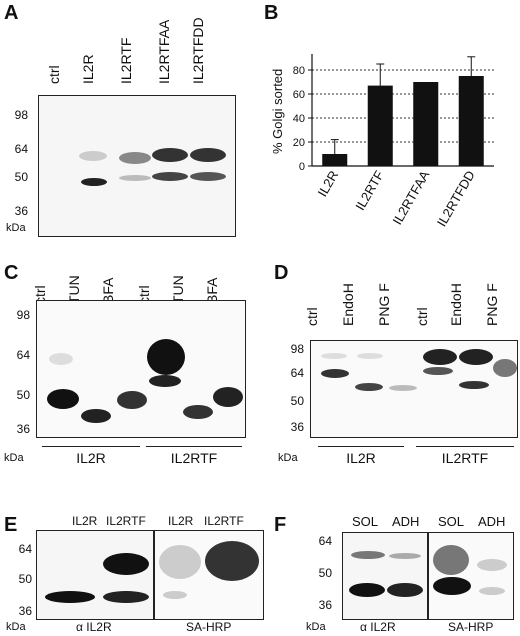 The height and width of the screenshot is (636, 520). I want to click on marker-d-64: 64, so click(297, 373).